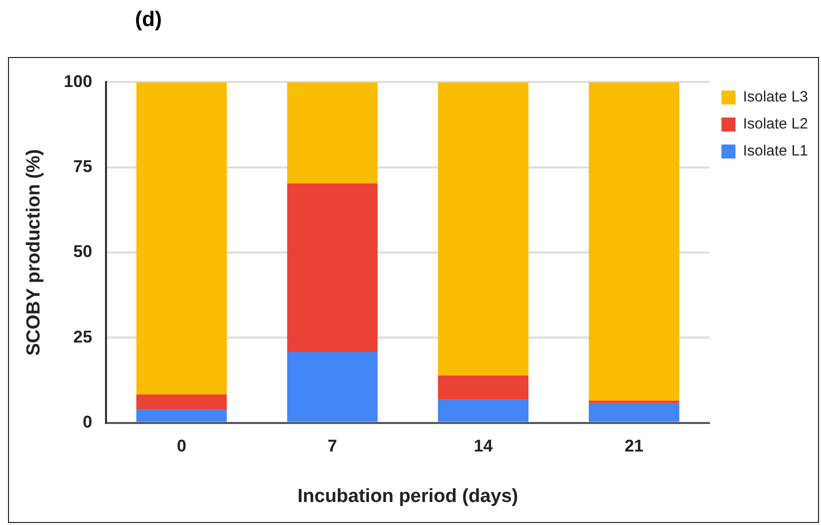 This screenshot has width=821, height=525. What do you see at coordinates (333, 446) in the screenshot?
I see `x-tick-label: 7` at bounding box center [333, 446].